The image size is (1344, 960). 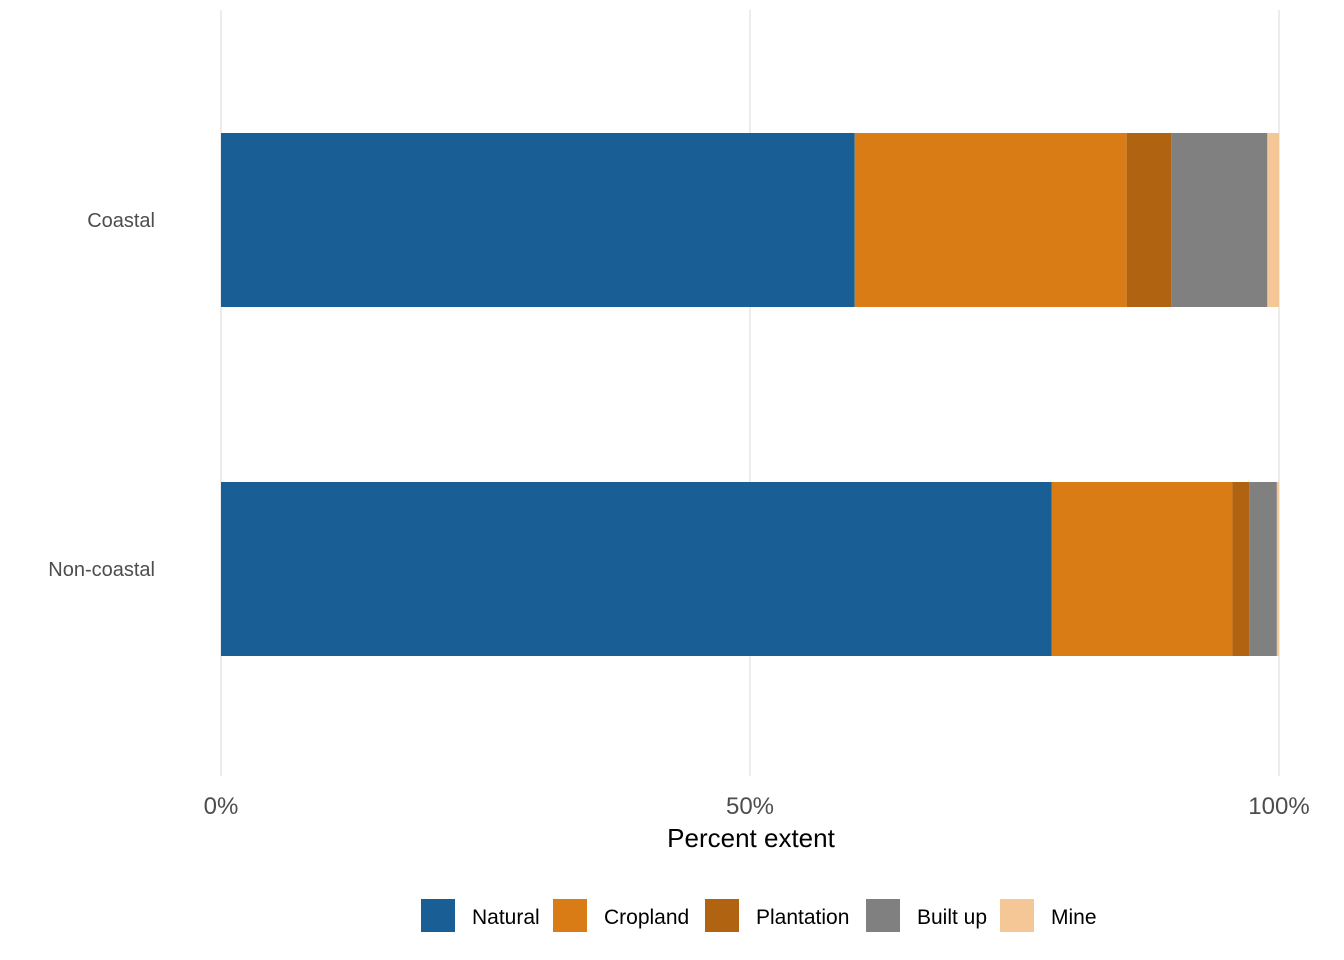 What do you see at coordinates (636, 569) in the screenshot?
I see `bar-segment-non-coastal-natural` at bounding box center [636, 569].